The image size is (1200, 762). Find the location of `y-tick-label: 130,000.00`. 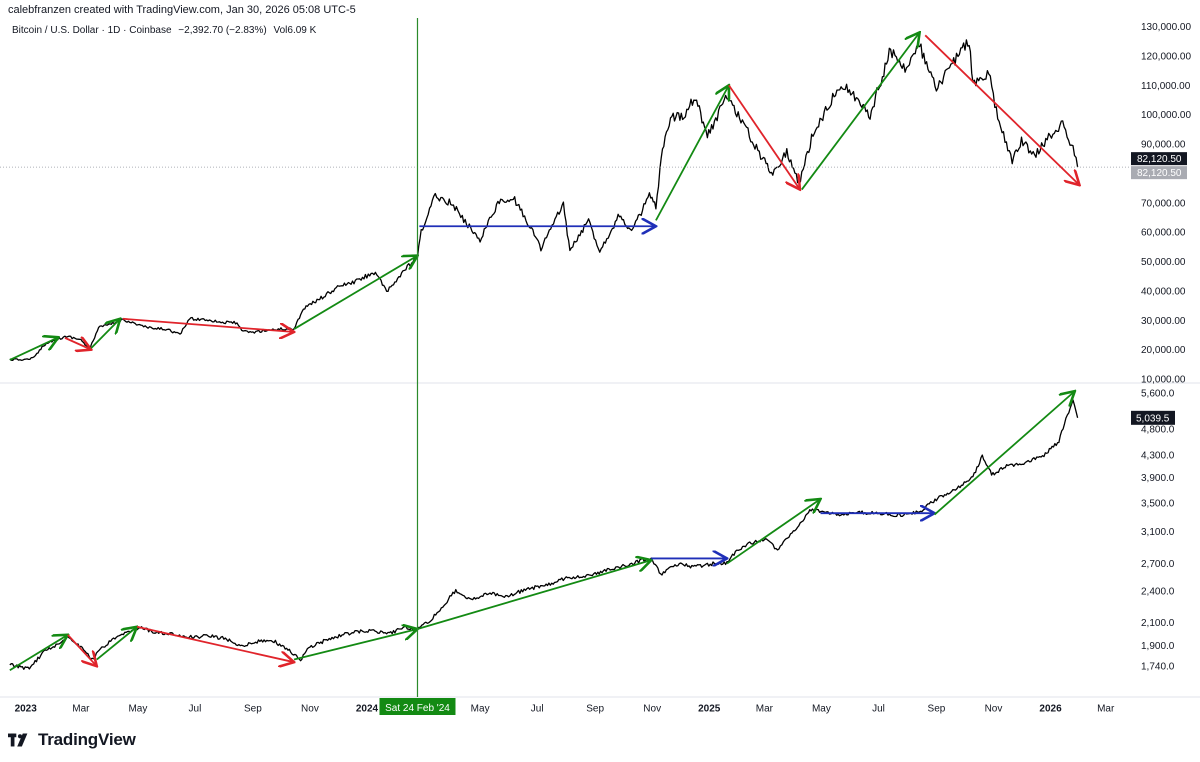

y-tick-label: 130,000.00 is located at coordinates (1166, 27).